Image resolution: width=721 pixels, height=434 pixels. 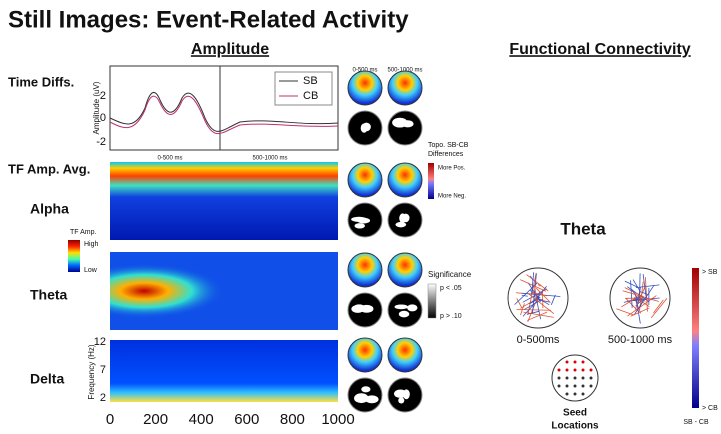 What do you see at coordinates (303, 88) in the screenshot?
I see `legend` at bounding box center [303, 88].